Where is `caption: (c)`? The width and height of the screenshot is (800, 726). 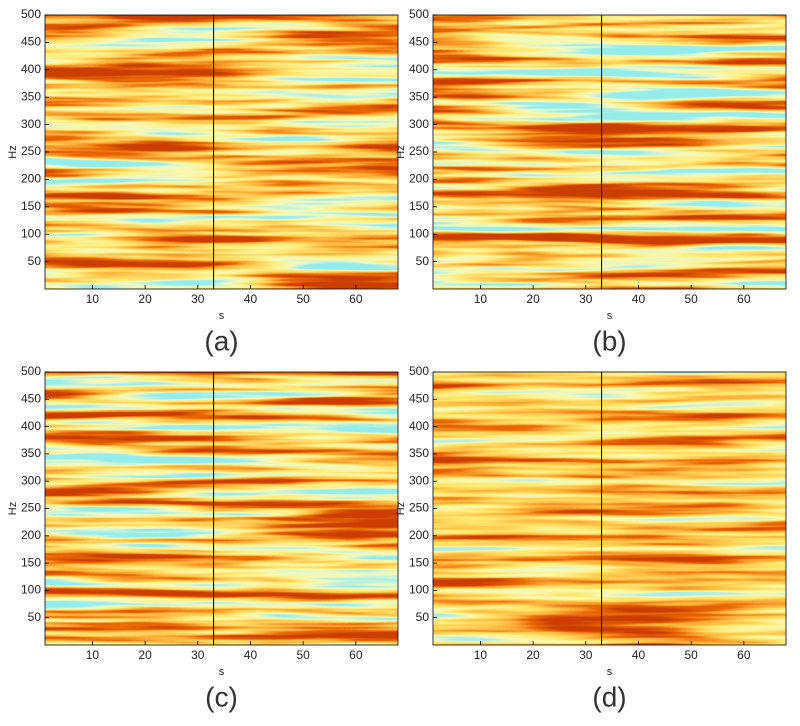
caption: (c) is located at coordinates (221, 696).